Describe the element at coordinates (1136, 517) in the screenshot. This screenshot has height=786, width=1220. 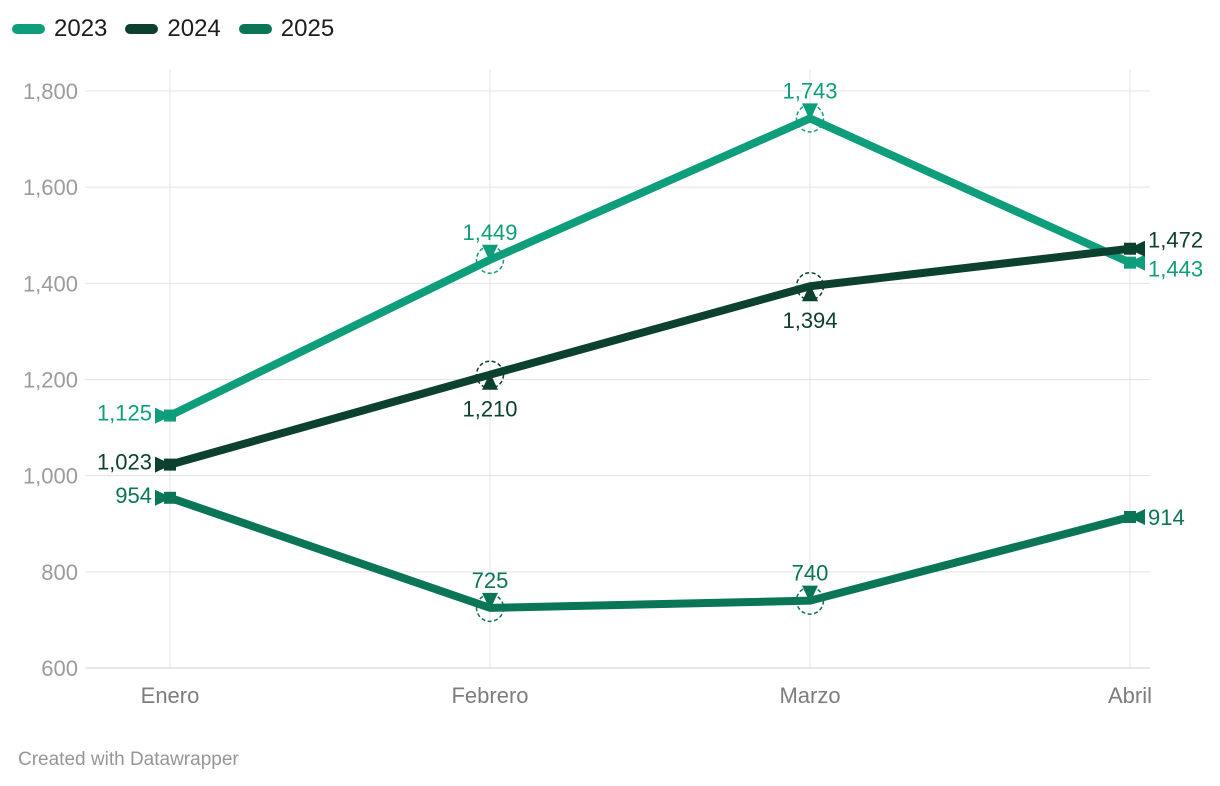
I see `label-arrow-2025-Abril` at that location.